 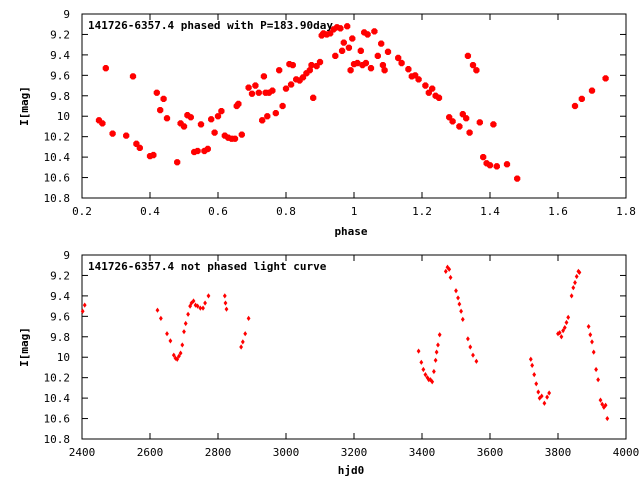 What do you see at coordinates (60, 96) in the screenshot?
I see `phased-y-tick-label: 9.8` at bounding box center [60, 96].